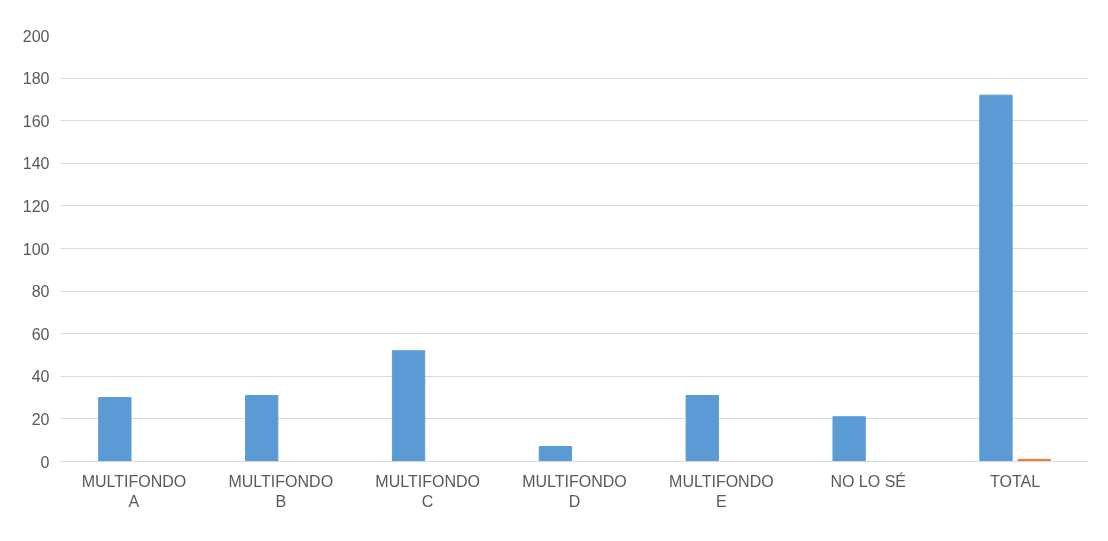 The width and height of the screenshot is (1108, 541). What do you see at coordinates (40, 377) in the screenshot?
I see `y-tick-label: 40` at bounding box center [40, 377].